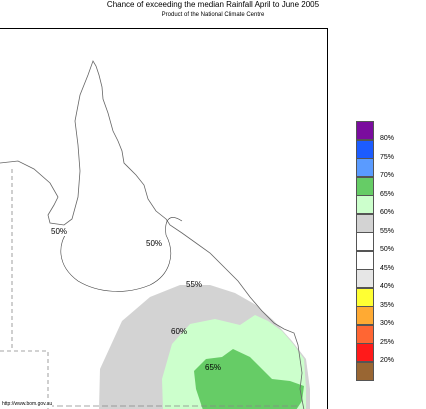  What do you see at coordinates (387, 342) in the screenshot?
I see `legend-label: 25%` at bounding box center [387, 342].